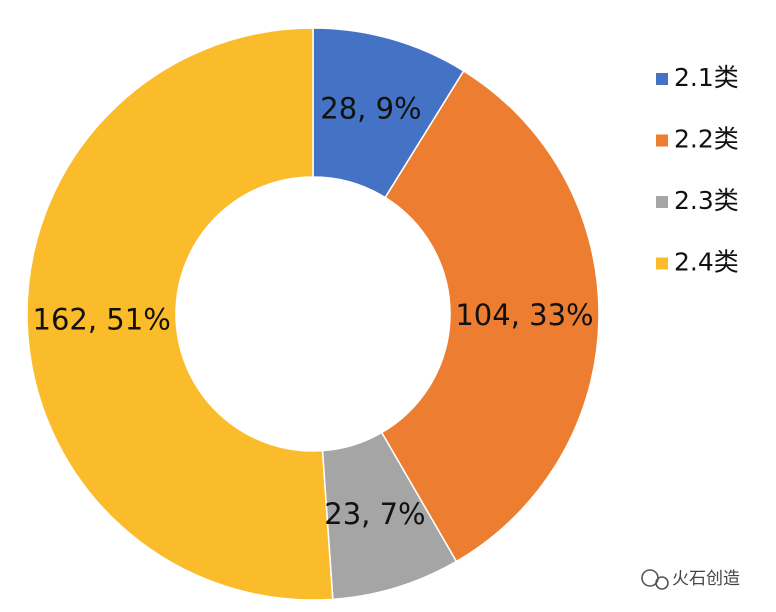 Image resolution: width=776 pixels, height=612 pixels. I want to click on legend-label: 2.1类, so click(706, 77).